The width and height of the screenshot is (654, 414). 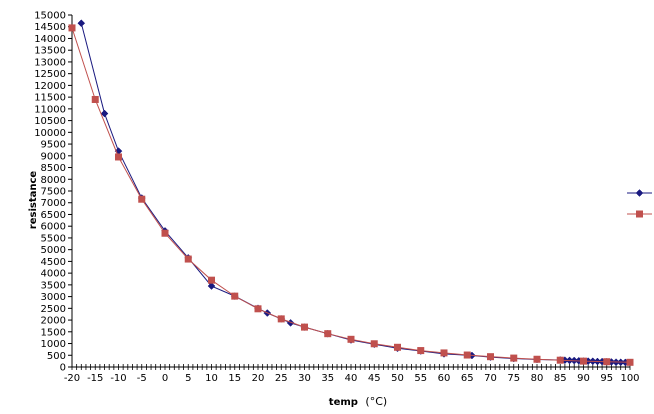 What do you see at coordinates (397, 378) in the screenshot?
I see `x-tick-label: 50` at bounding box center [397, 378].